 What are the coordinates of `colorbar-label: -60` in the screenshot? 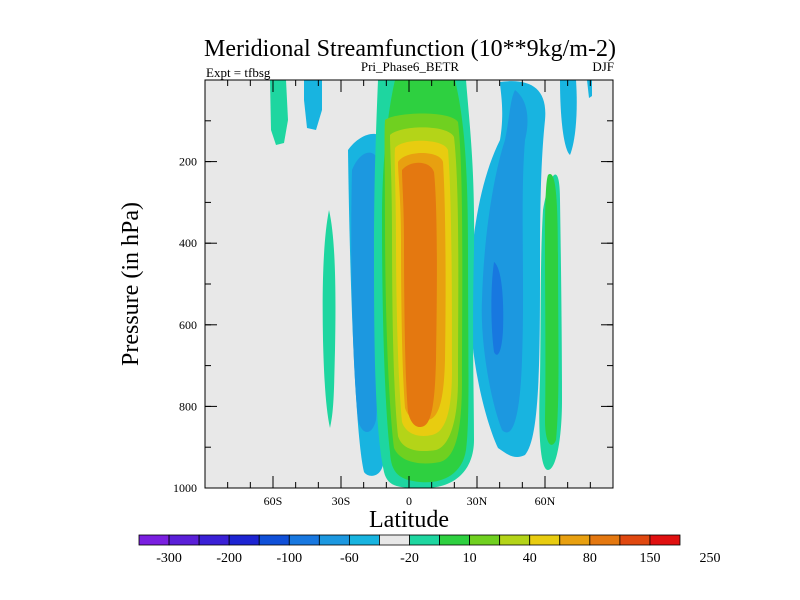 It's located at (349, 558).